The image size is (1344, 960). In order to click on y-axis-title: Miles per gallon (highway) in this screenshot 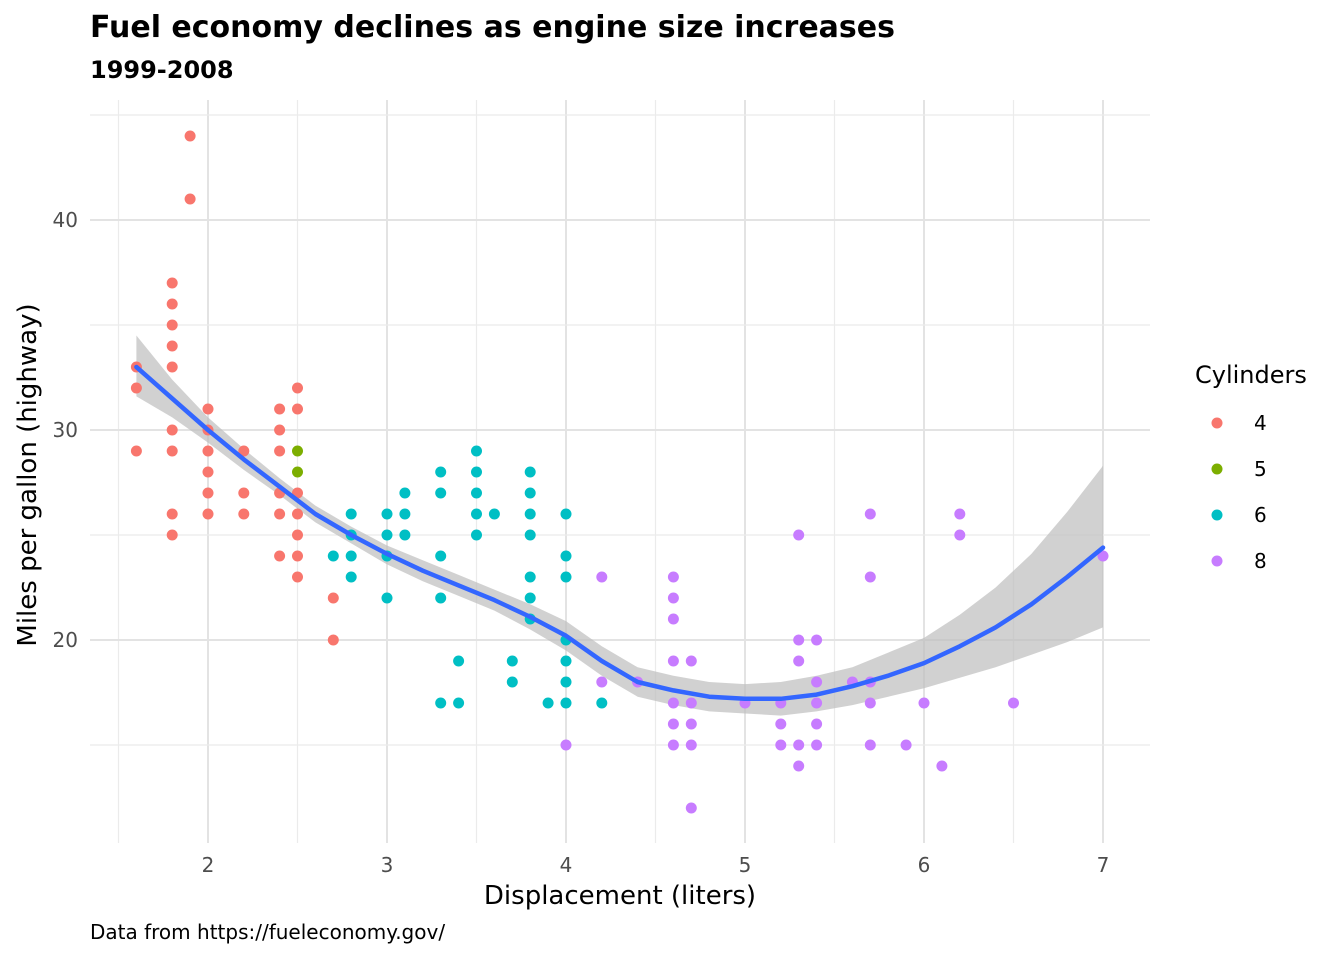, I will do `click(28, 474)`.